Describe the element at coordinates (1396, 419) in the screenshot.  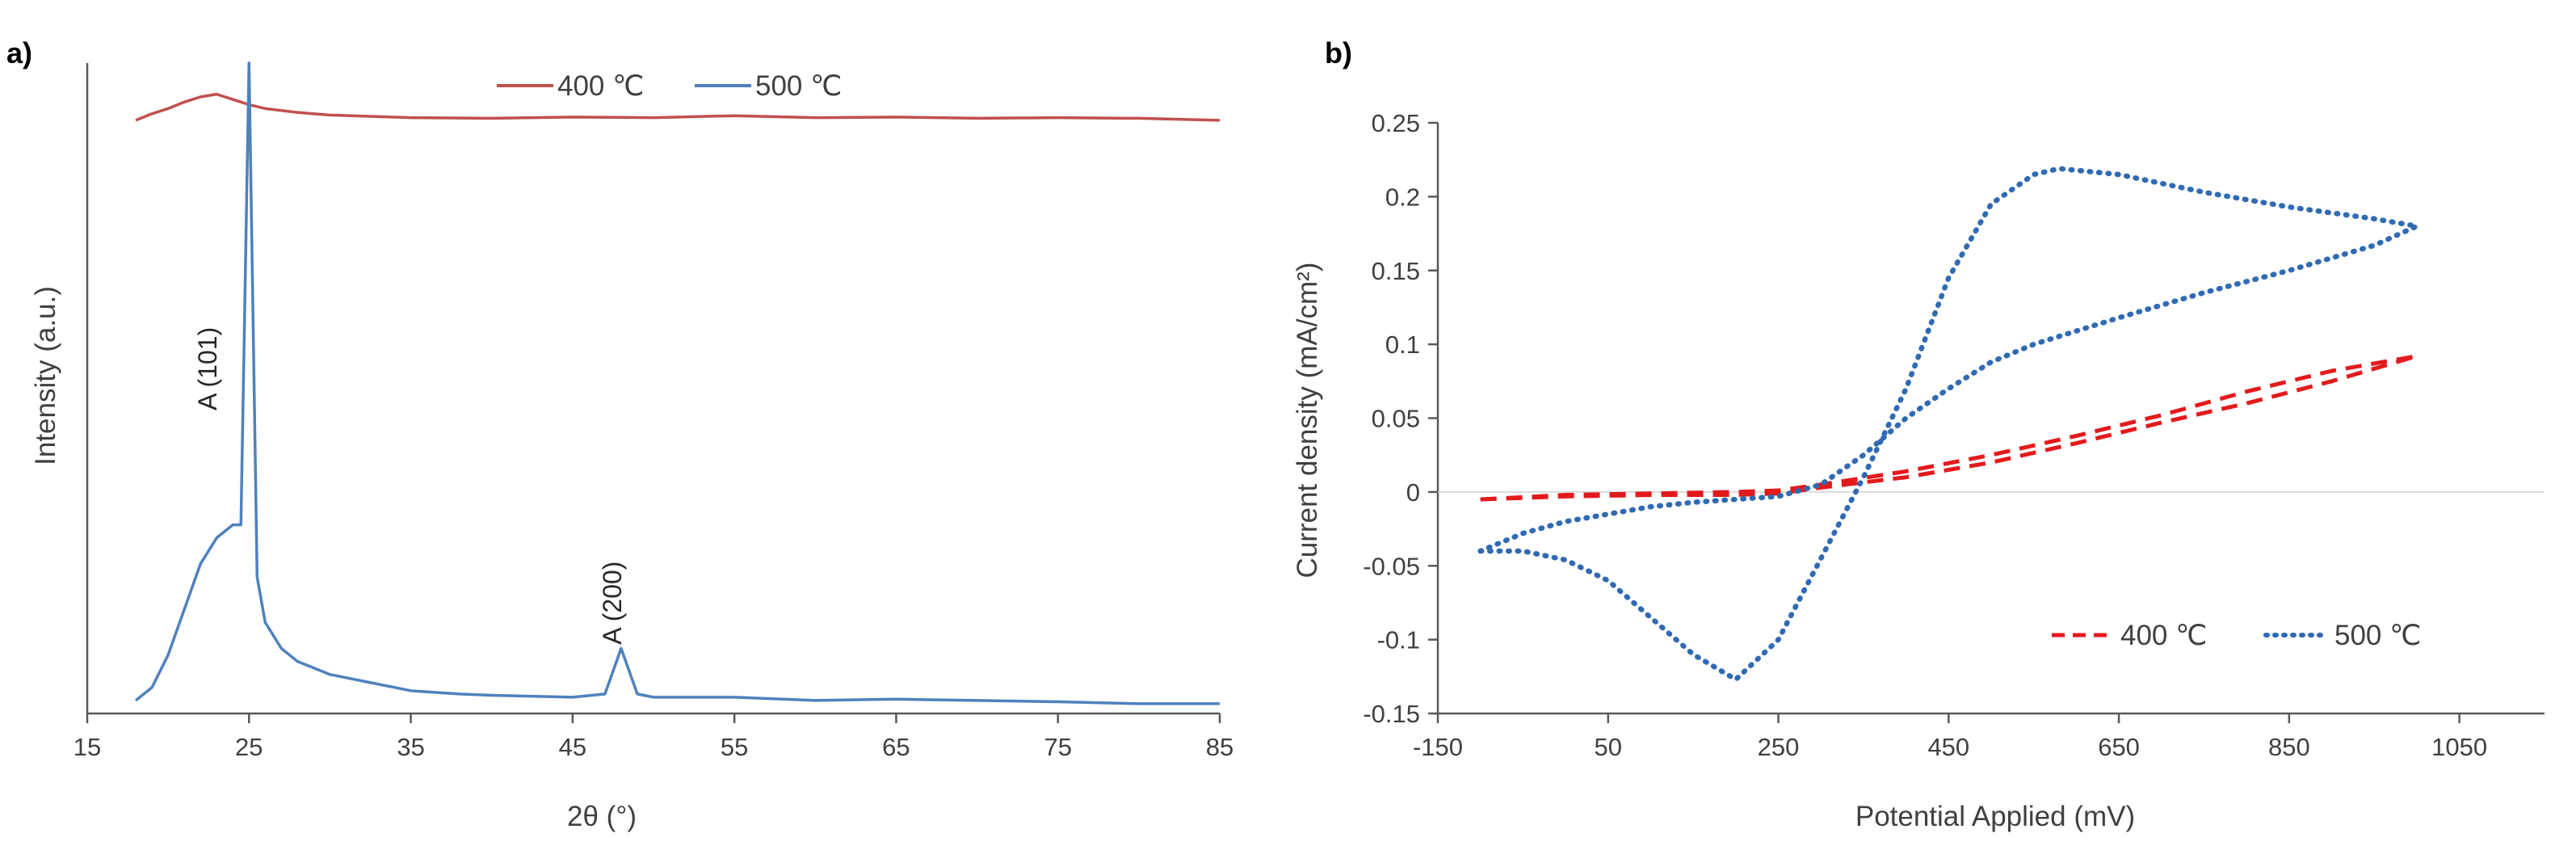
I see `panel-b-y-tick-label: 0.05` at that location.